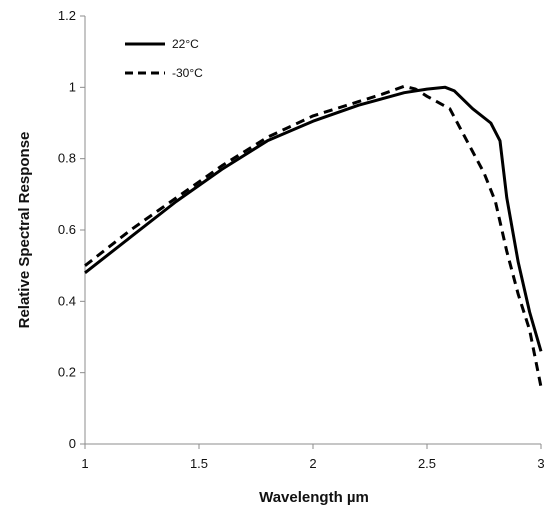 This screenshot has height=510, width=551. What do you see at coordinates (164, 58) in the screenshot?
I see `legend: 22°C -30°C` at bounding box center [164, 58].